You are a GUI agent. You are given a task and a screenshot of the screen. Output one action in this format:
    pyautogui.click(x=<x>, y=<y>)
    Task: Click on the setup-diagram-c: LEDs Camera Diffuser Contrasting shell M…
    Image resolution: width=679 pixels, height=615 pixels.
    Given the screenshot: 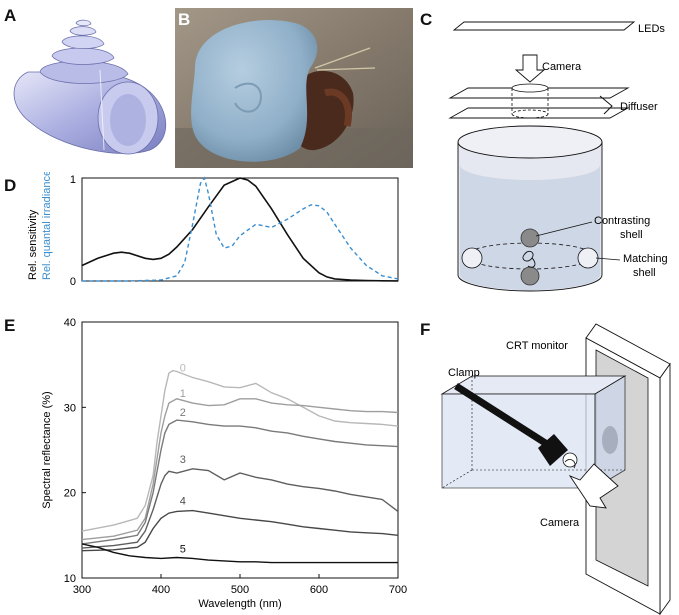 What is the action you would take?
    pyautogui.click(x=558, y=156)
    